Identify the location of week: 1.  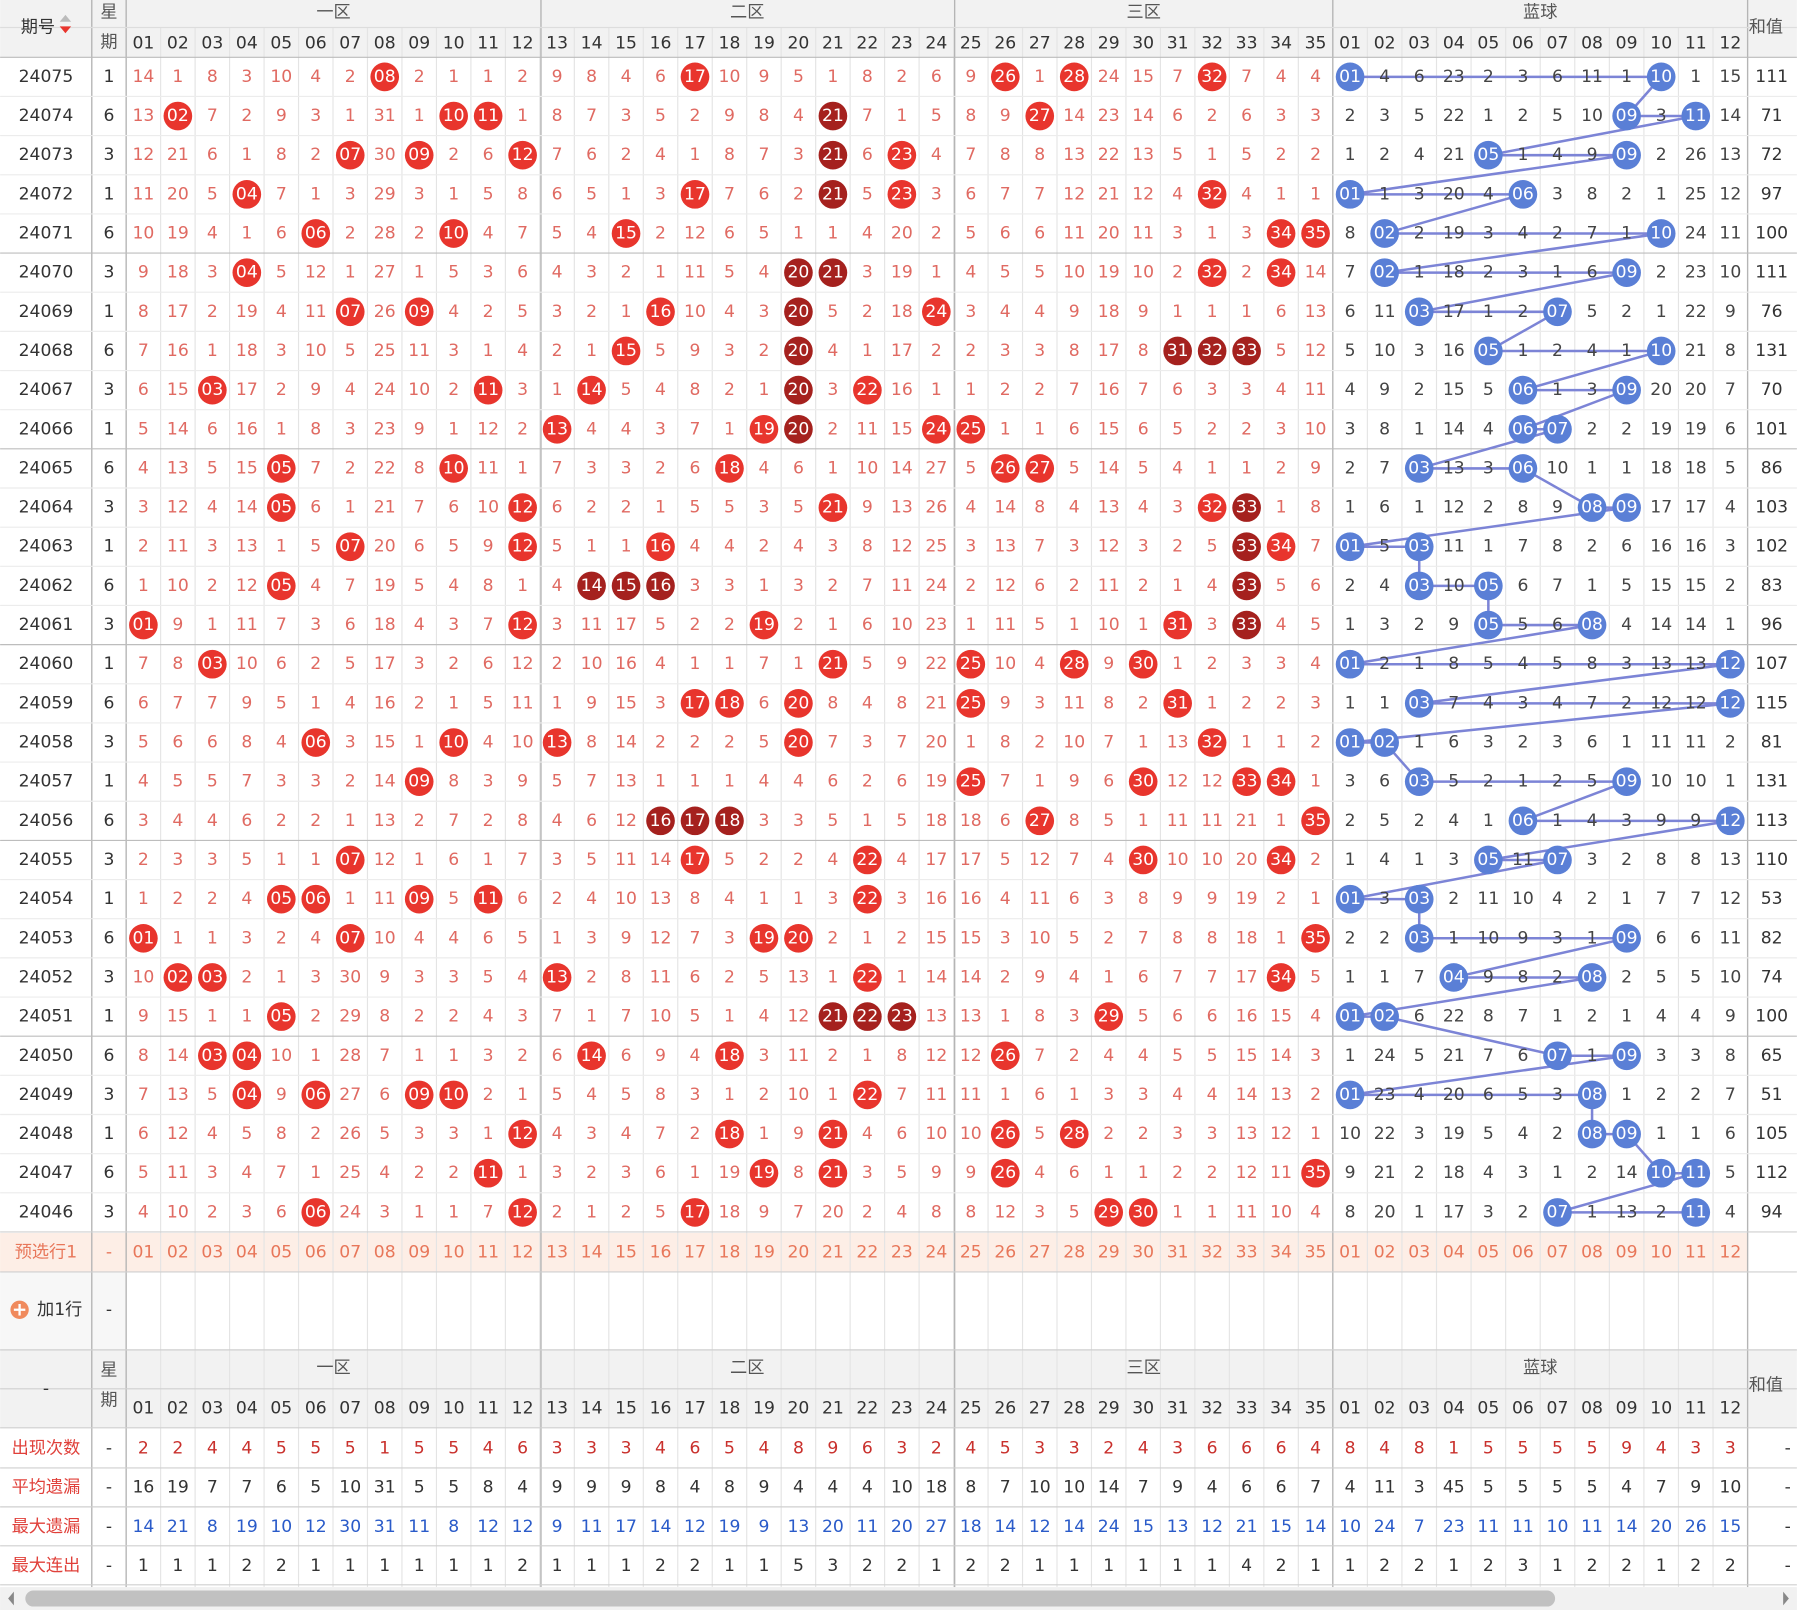
(109, 312).